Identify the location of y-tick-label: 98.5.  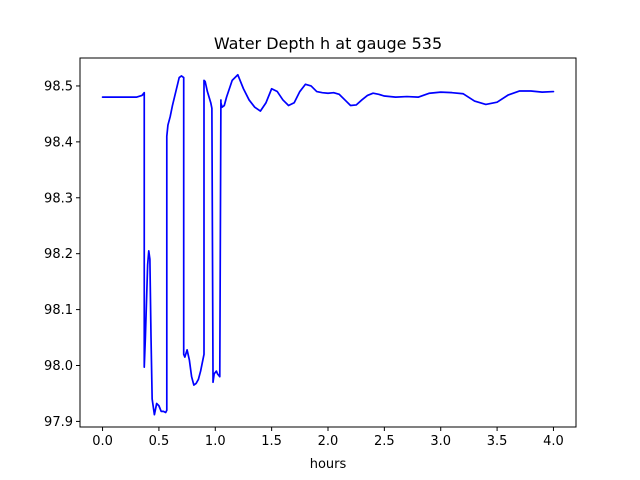
(58, 86).